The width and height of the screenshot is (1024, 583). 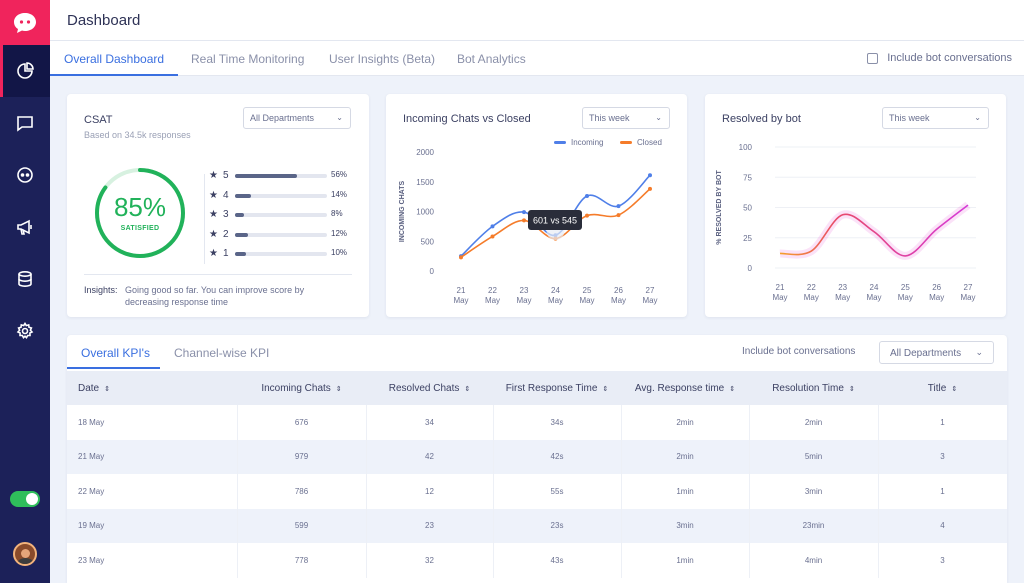 I want to click on user-avatar, so click(x=25, y=554).